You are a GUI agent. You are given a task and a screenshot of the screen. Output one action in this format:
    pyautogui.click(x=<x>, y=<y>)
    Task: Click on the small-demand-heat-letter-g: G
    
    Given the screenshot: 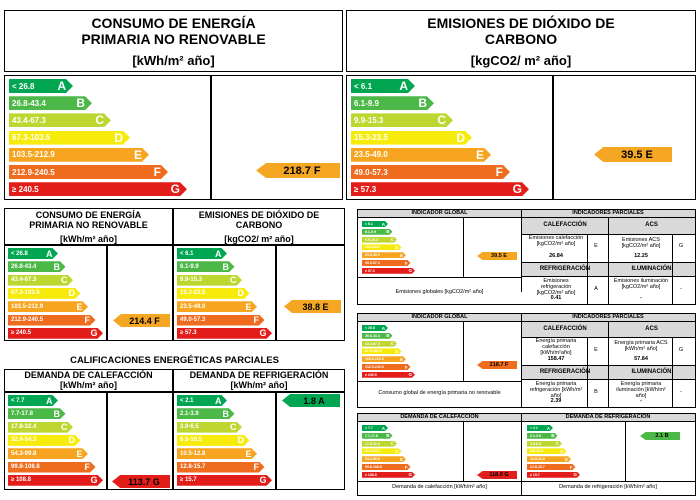 What is the action you would take?
    pyautogui.click(x=410, y=475)
    